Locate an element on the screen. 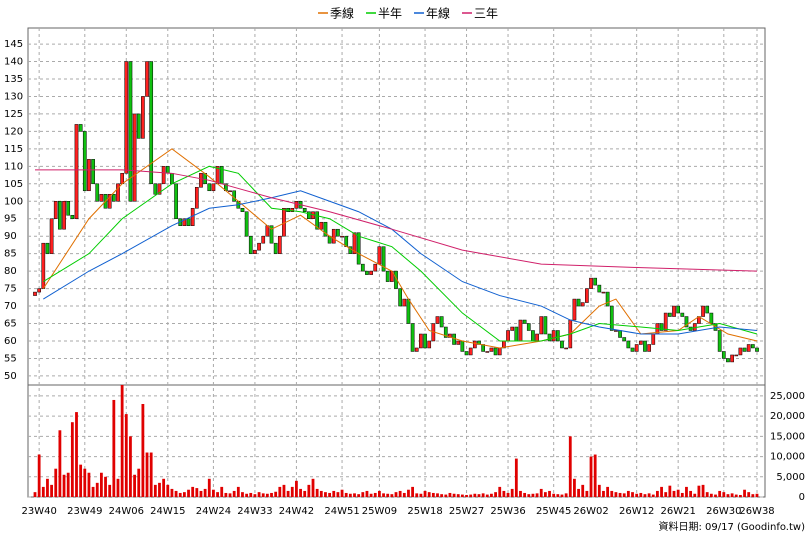 The height and width of the screenshot is (540, 808). x-tick-label: 25W36 is located at coordinates (507, 511).